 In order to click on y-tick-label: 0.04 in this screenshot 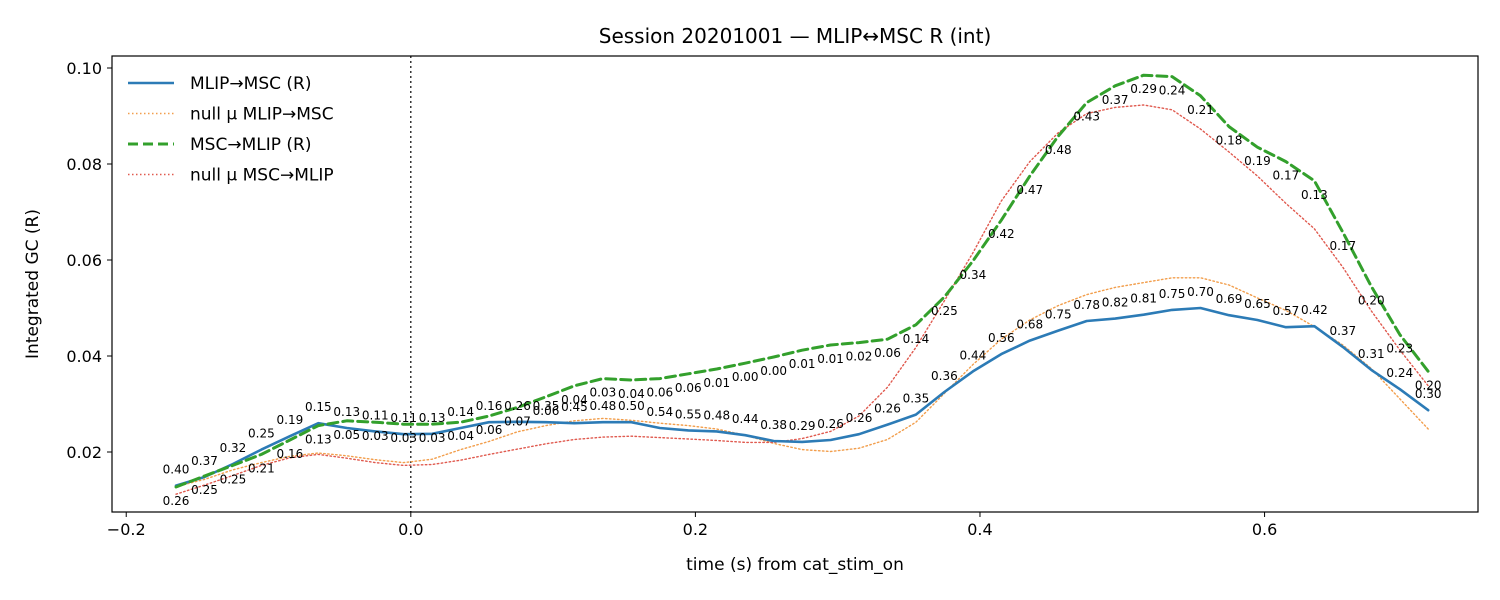, I will do `click(84, 356)`.